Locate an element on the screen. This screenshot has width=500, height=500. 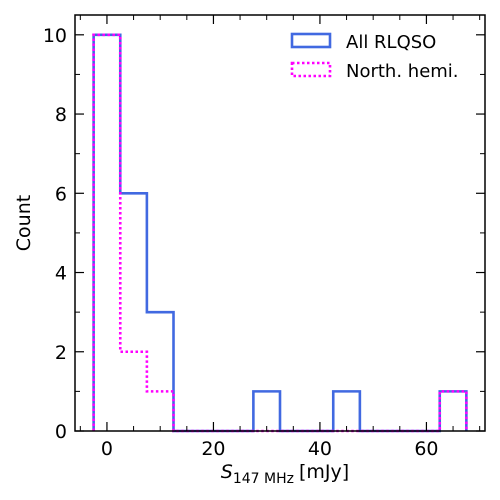
legend-swatch-north-hemi is located at coordinates (311, 69).